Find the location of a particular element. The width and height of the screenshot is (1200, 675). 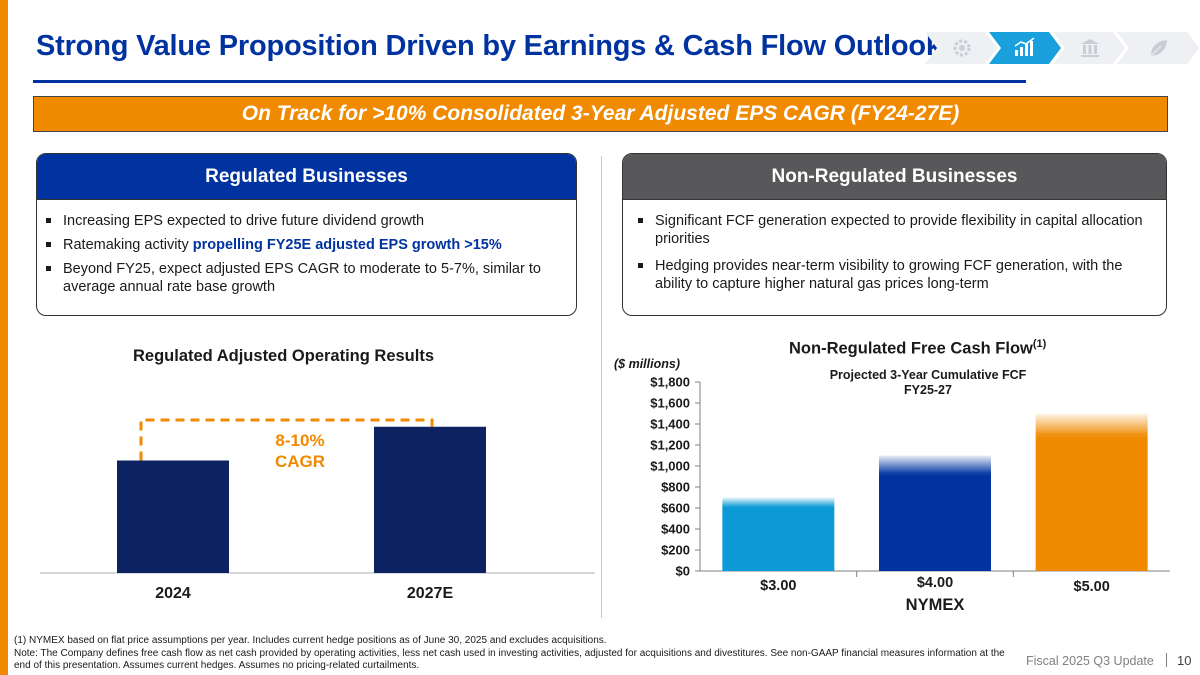

y-tick-label: $0 is located at coordinates (683, 571).